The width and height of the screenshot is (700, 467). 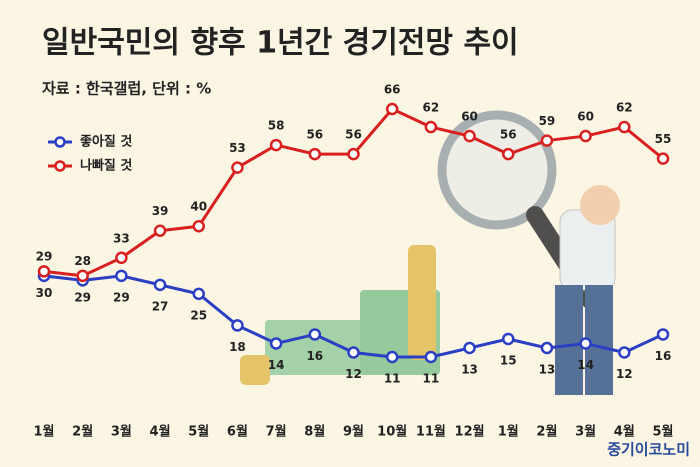 I want to click on legend-label: 나빠질 것, so click(x=106, y=166).